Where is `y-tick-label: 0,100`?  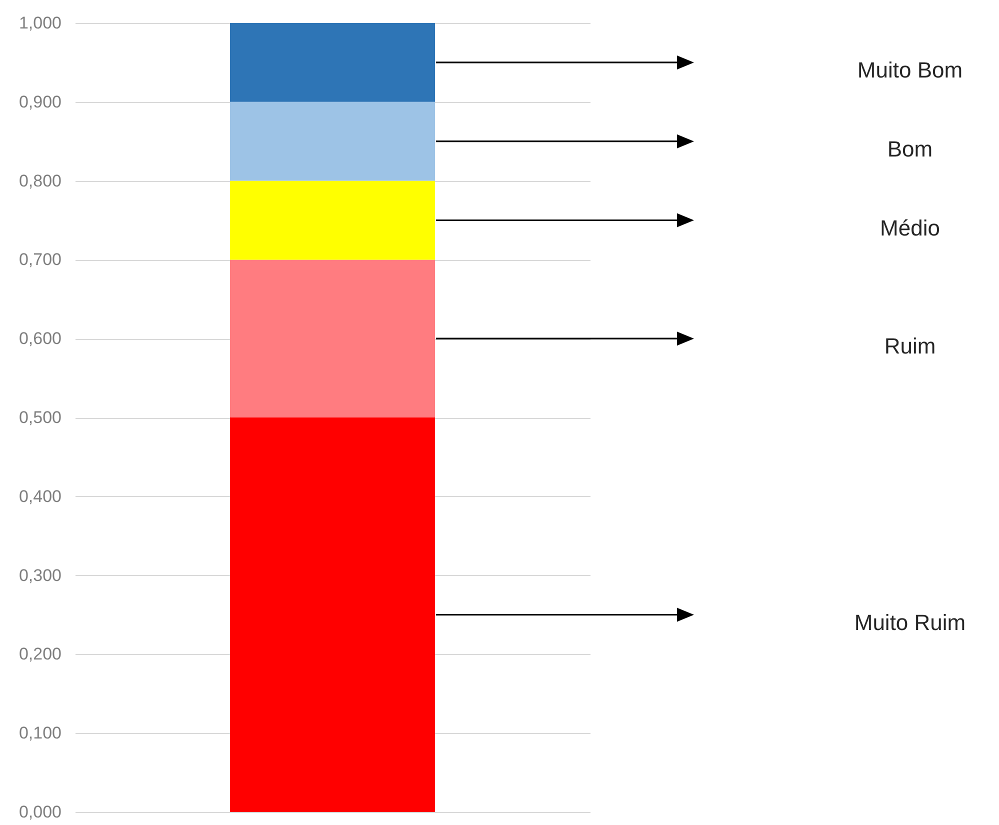 y-tick-label: 0,100 is located at coordinates (40, 733).